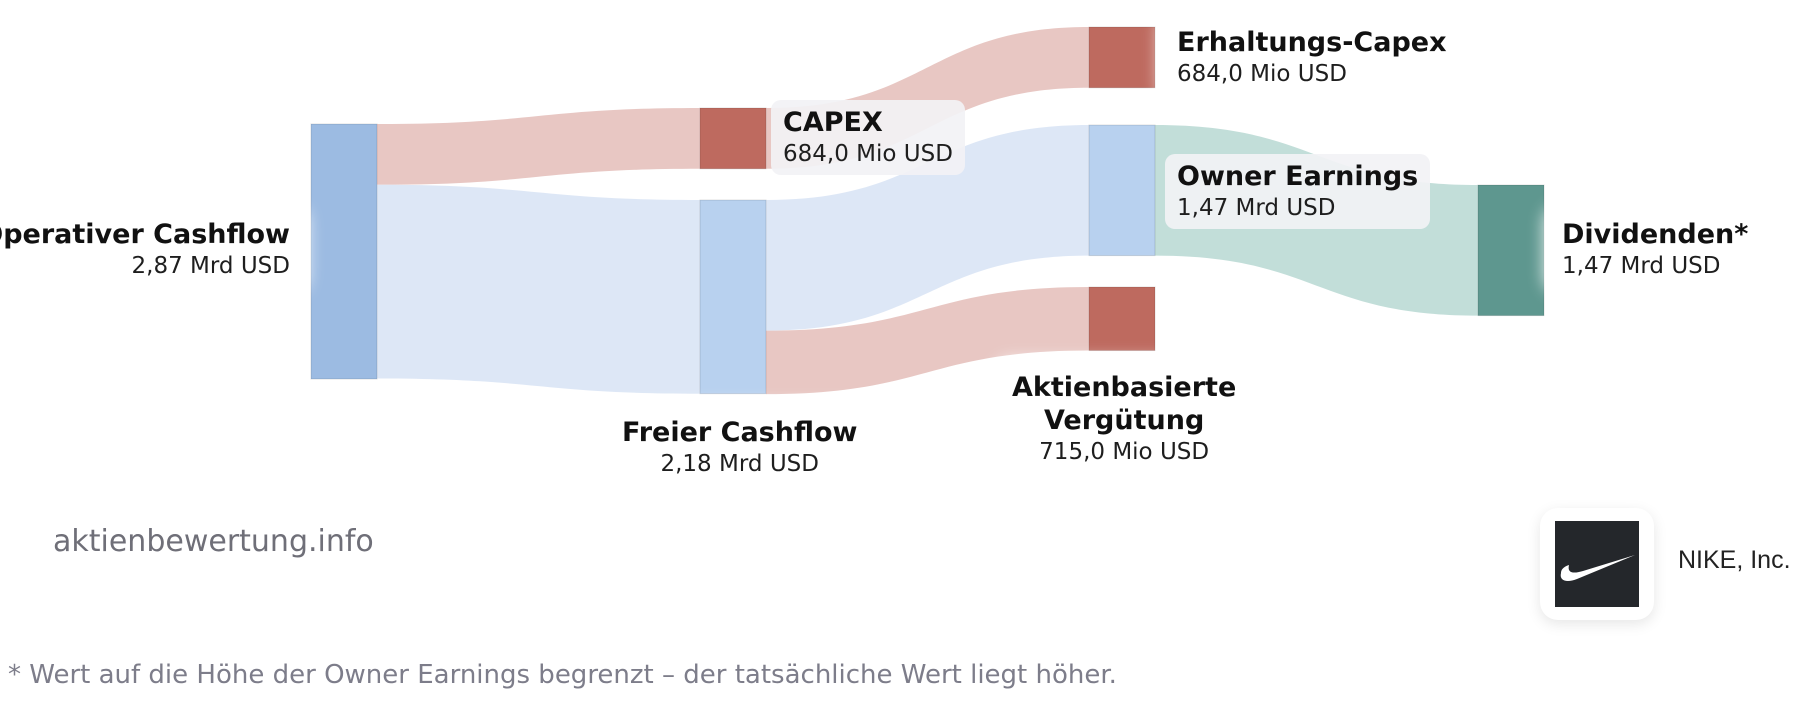 The width and height of the screenshot is (1810, 712). I want to click on link-op-capex, so click(538, 146).